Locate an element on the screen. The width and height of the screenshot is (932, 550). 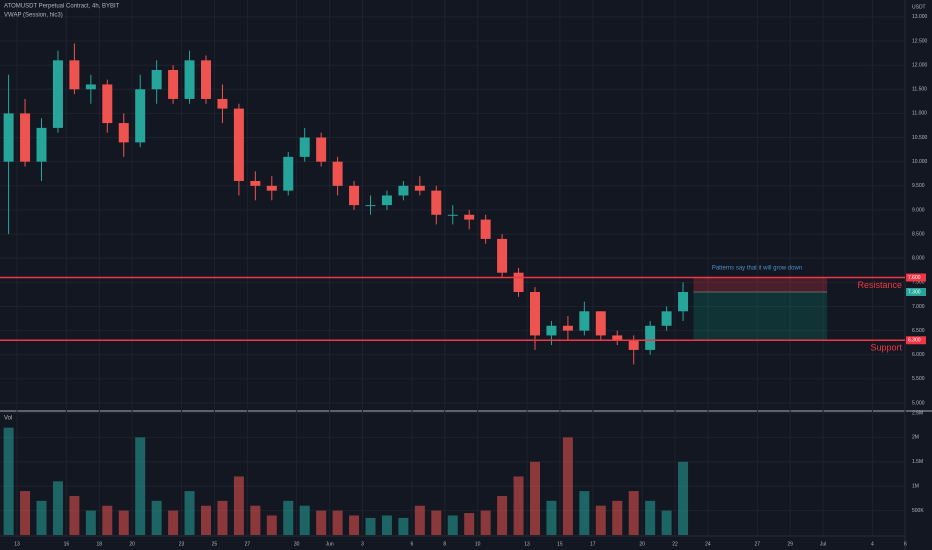
y-tick-label: 12.500 is located at coordinates (920, 41).